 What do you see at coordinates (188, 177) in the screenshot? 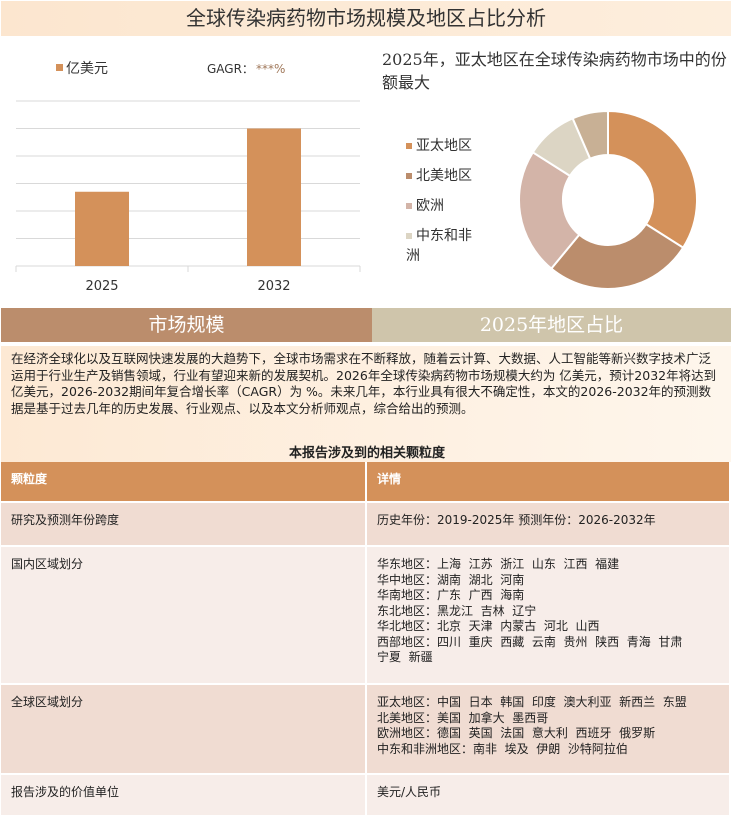
I see `bar-chart-svg: 2025 2032 亿美元 GAGR： ***%` at bounding box center [188, 177].